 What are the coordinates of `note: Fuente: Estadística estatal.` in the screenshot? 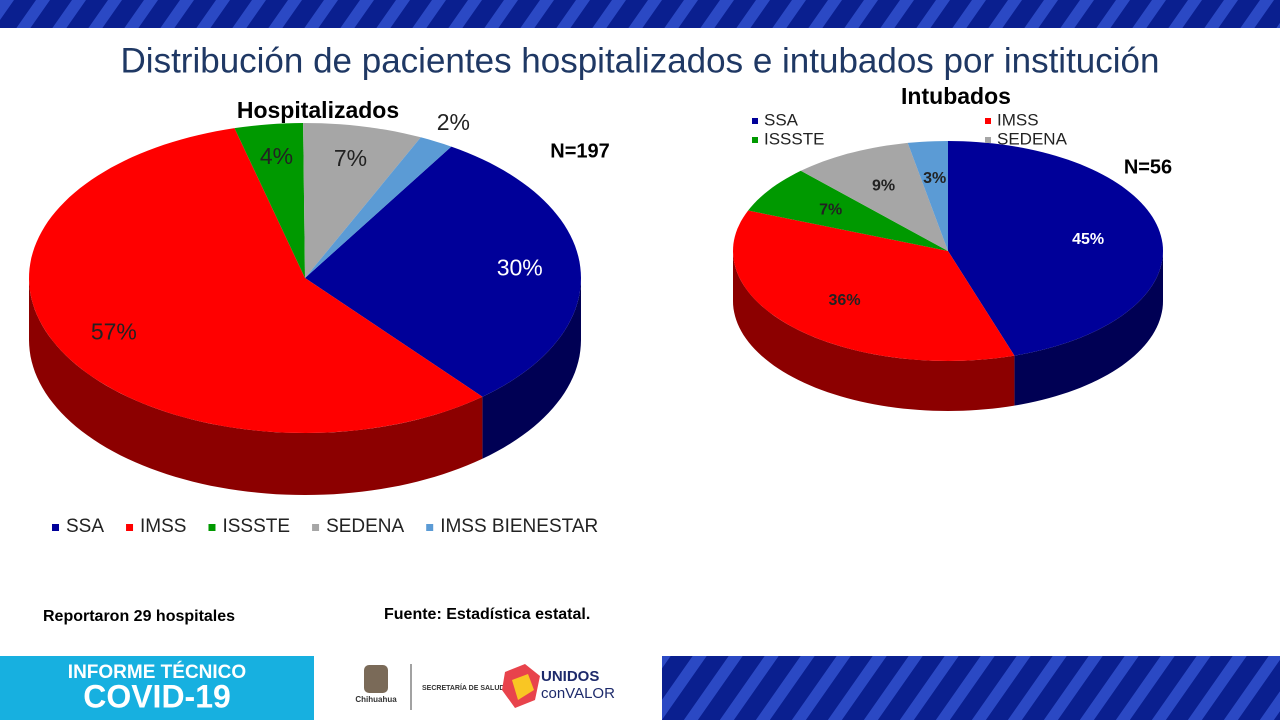 It's located at (487, 614).